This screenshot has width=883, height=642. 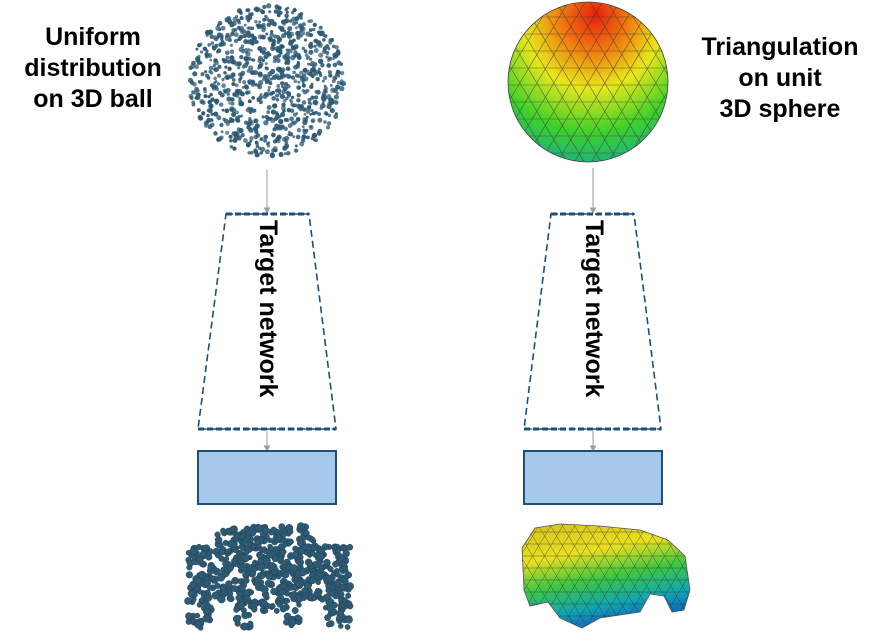 I want to click on left-connectors, so click(x=267, y=311).